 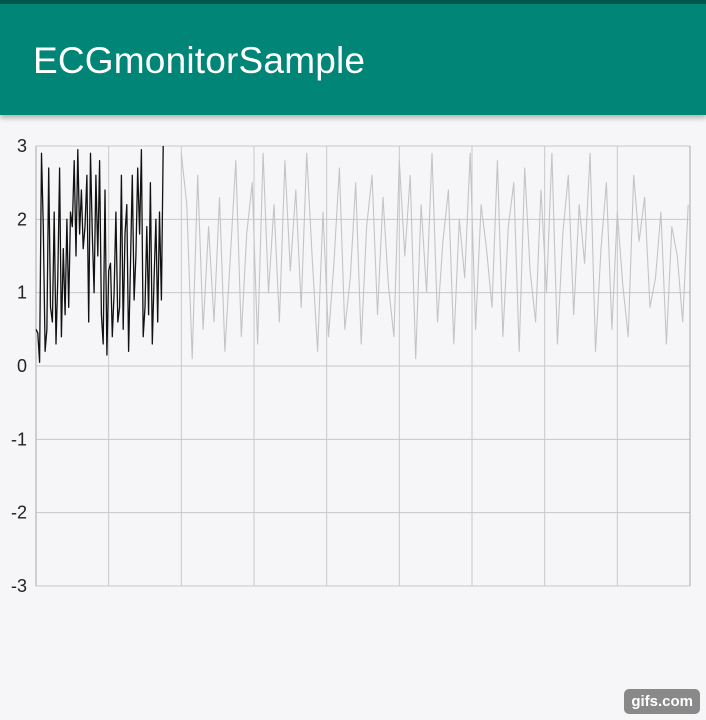 I want to click on app-title: ECGmonitorSample, so click(x=199, y=60).